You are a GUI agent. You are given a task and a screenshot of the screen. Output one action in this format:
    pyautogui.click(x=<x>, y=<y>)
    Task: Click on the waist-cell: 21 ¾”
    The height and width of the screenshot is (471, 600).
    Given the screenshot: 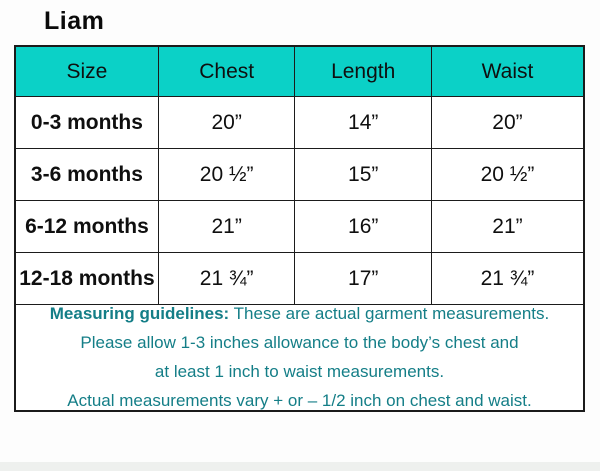 What is the action you would take?
    pyautogui.click(x=507, y=278)
    